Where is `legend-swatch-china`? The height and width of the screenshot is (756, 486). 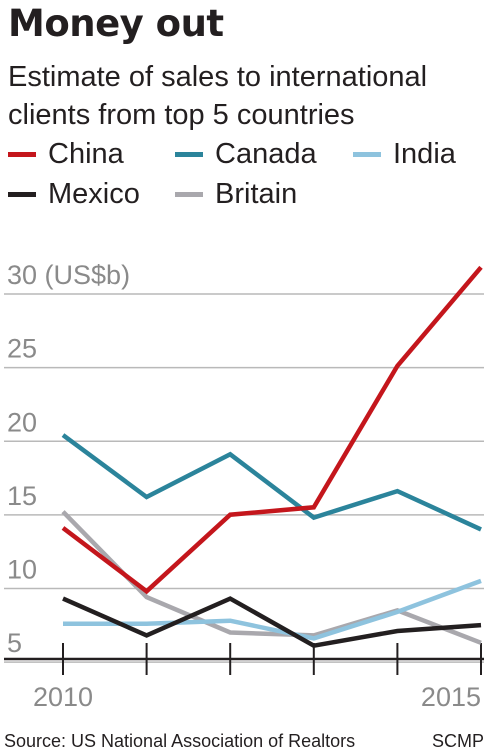
legend-swatch-china is located at coordinates (22, 154).